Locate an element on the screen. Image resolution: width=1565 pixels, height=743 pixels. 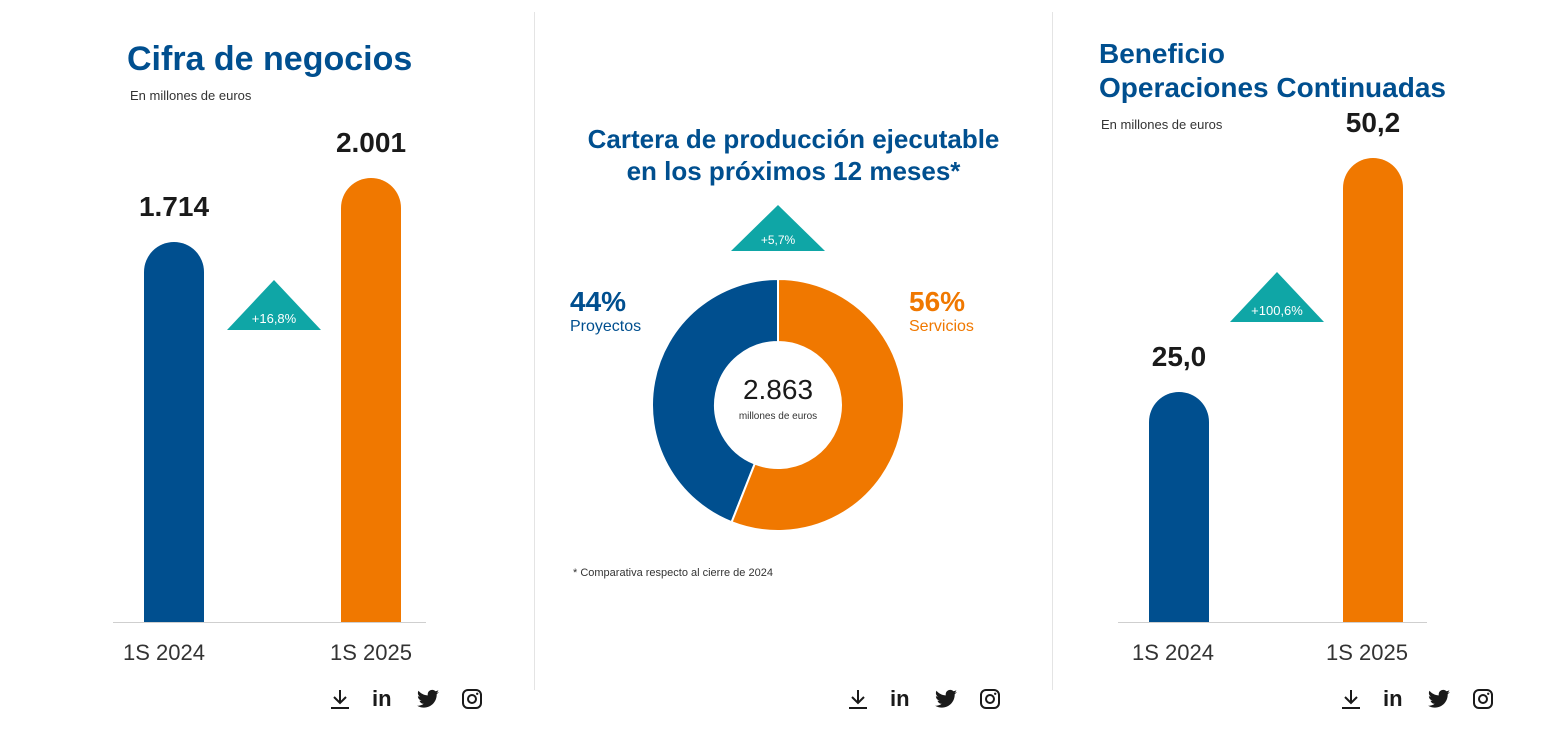
backlog-growth-badge: +5,7% is located at coordinates (778, 230).